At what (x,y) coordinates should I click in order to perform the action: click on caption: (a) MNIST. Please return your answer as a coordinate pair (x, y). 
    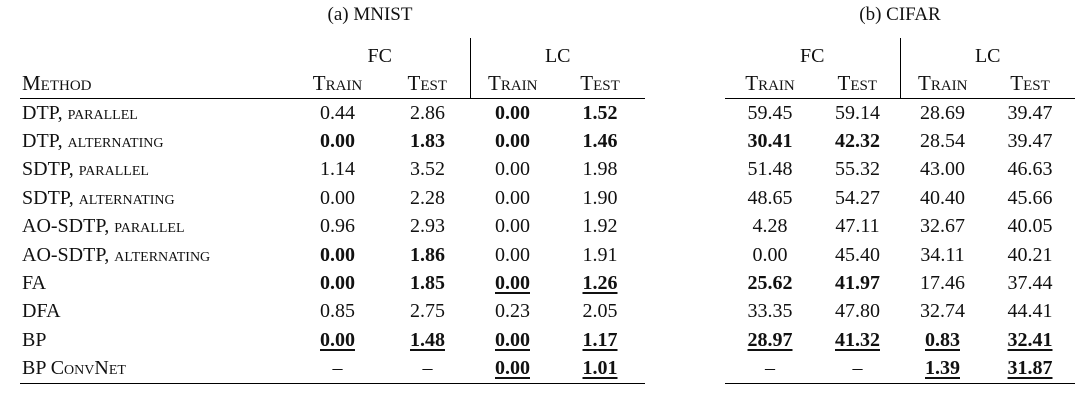
    Looking at the image, I should click on (370, 14).